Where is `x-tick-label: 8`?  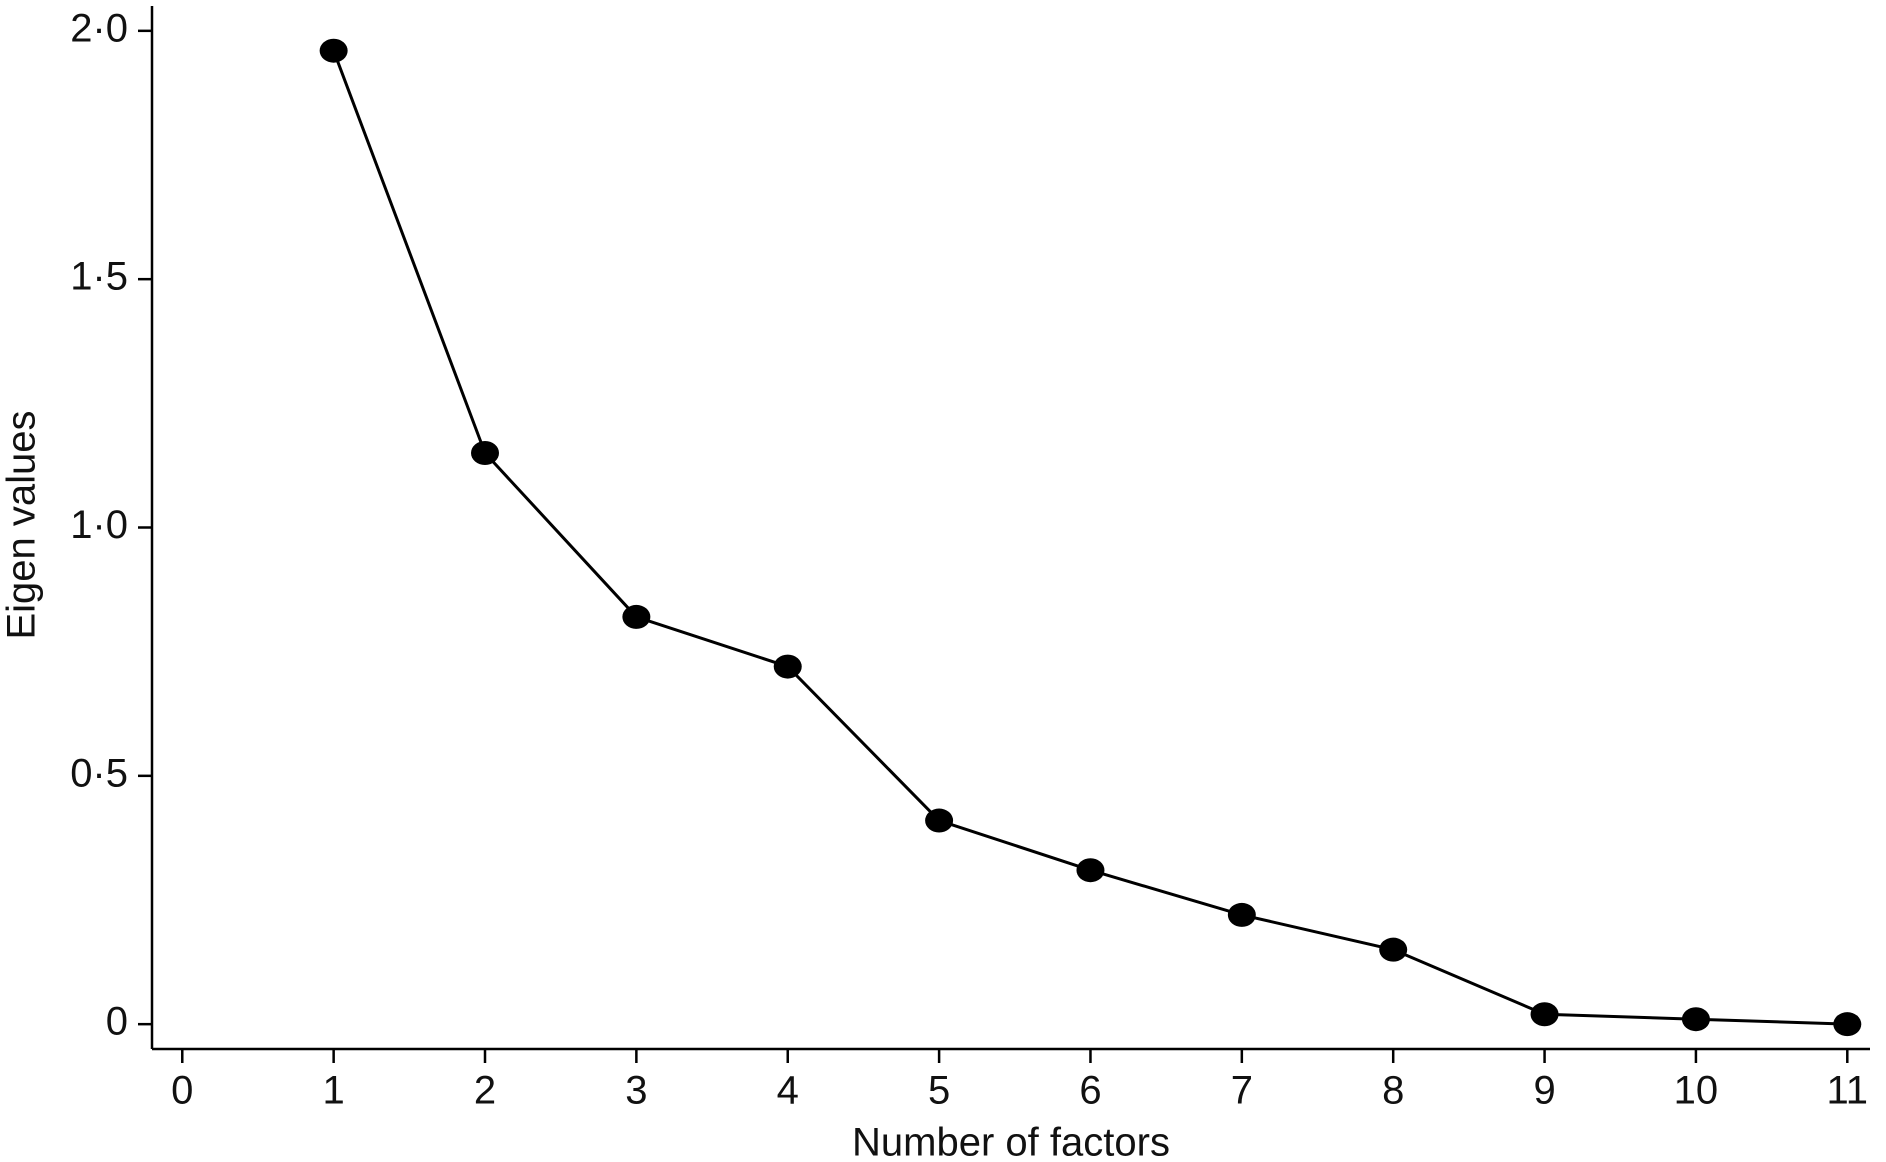
x-tick-label: 8 is located at coordinates (1393, 1091).